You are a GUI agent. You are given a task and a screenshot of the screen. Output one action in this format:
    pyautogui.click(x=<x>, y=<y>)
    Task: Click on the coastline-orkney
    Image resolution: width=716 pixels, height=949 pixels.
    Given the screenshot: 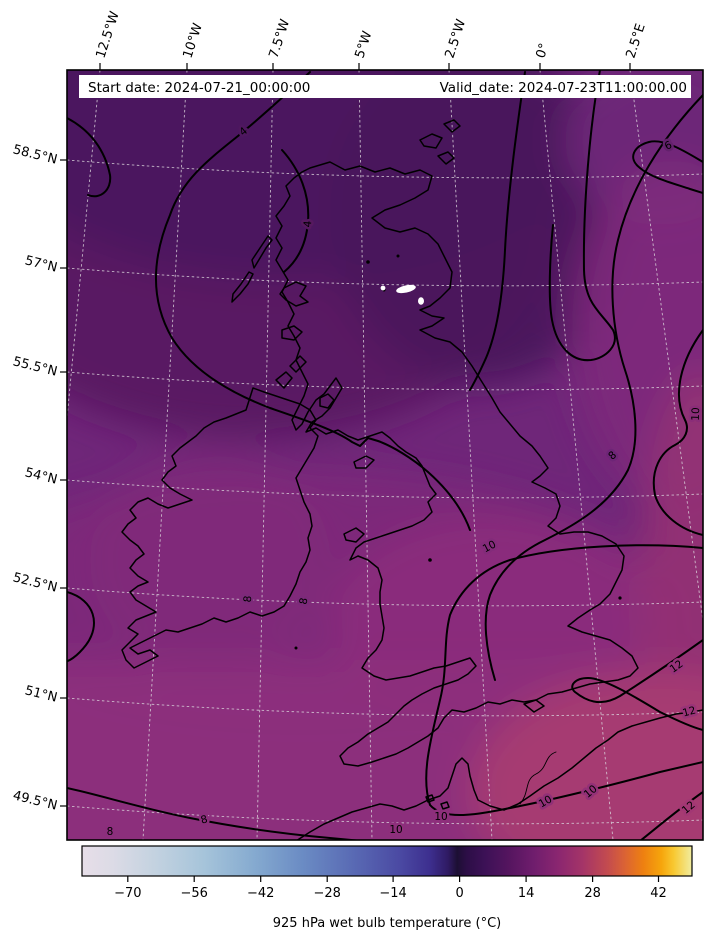 What is the action you would take?
    pyautogui.click(x=440, y=142)
    